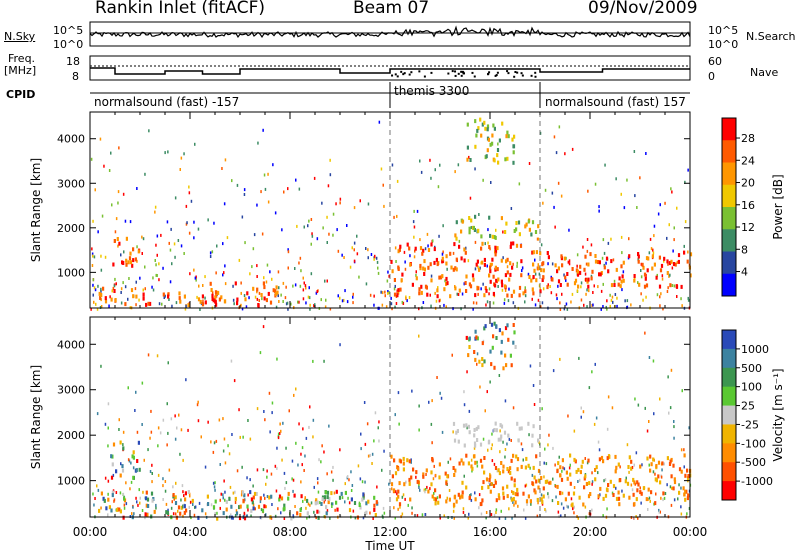 The width and height of the screenshot is (800, 554). I want to click on nave-dot, so click(431, 72).